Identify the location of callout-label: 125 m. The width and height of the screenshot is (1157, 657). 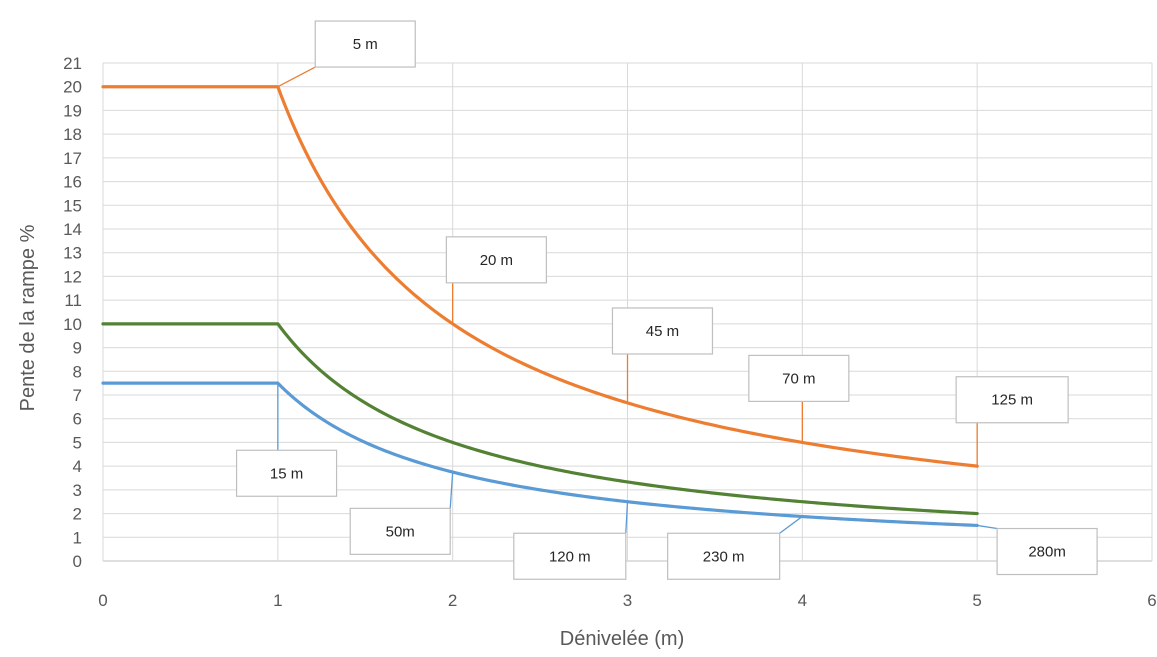
(1012, 400).